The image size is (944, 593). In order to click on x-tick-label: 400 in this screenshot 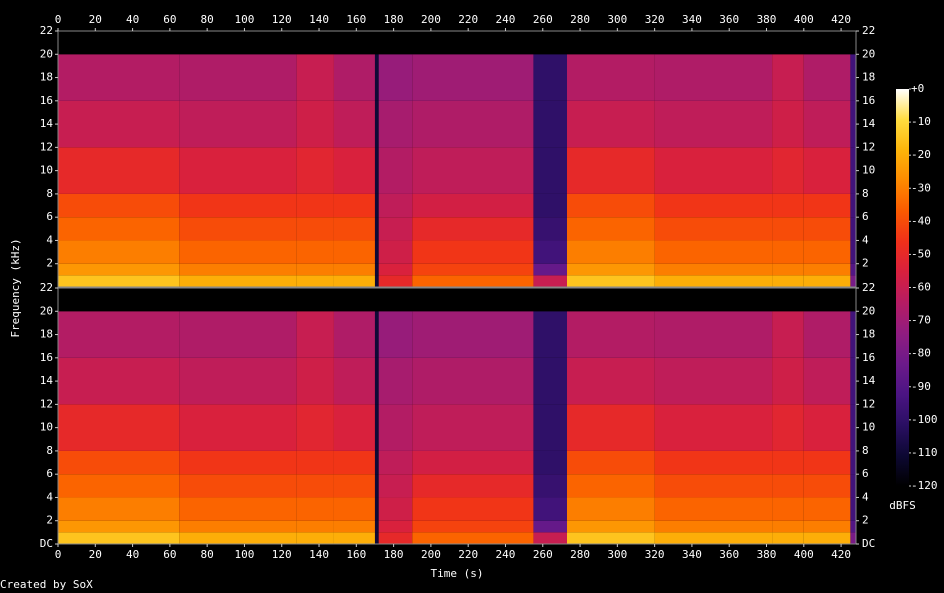, I will do `click(804, 554)`.